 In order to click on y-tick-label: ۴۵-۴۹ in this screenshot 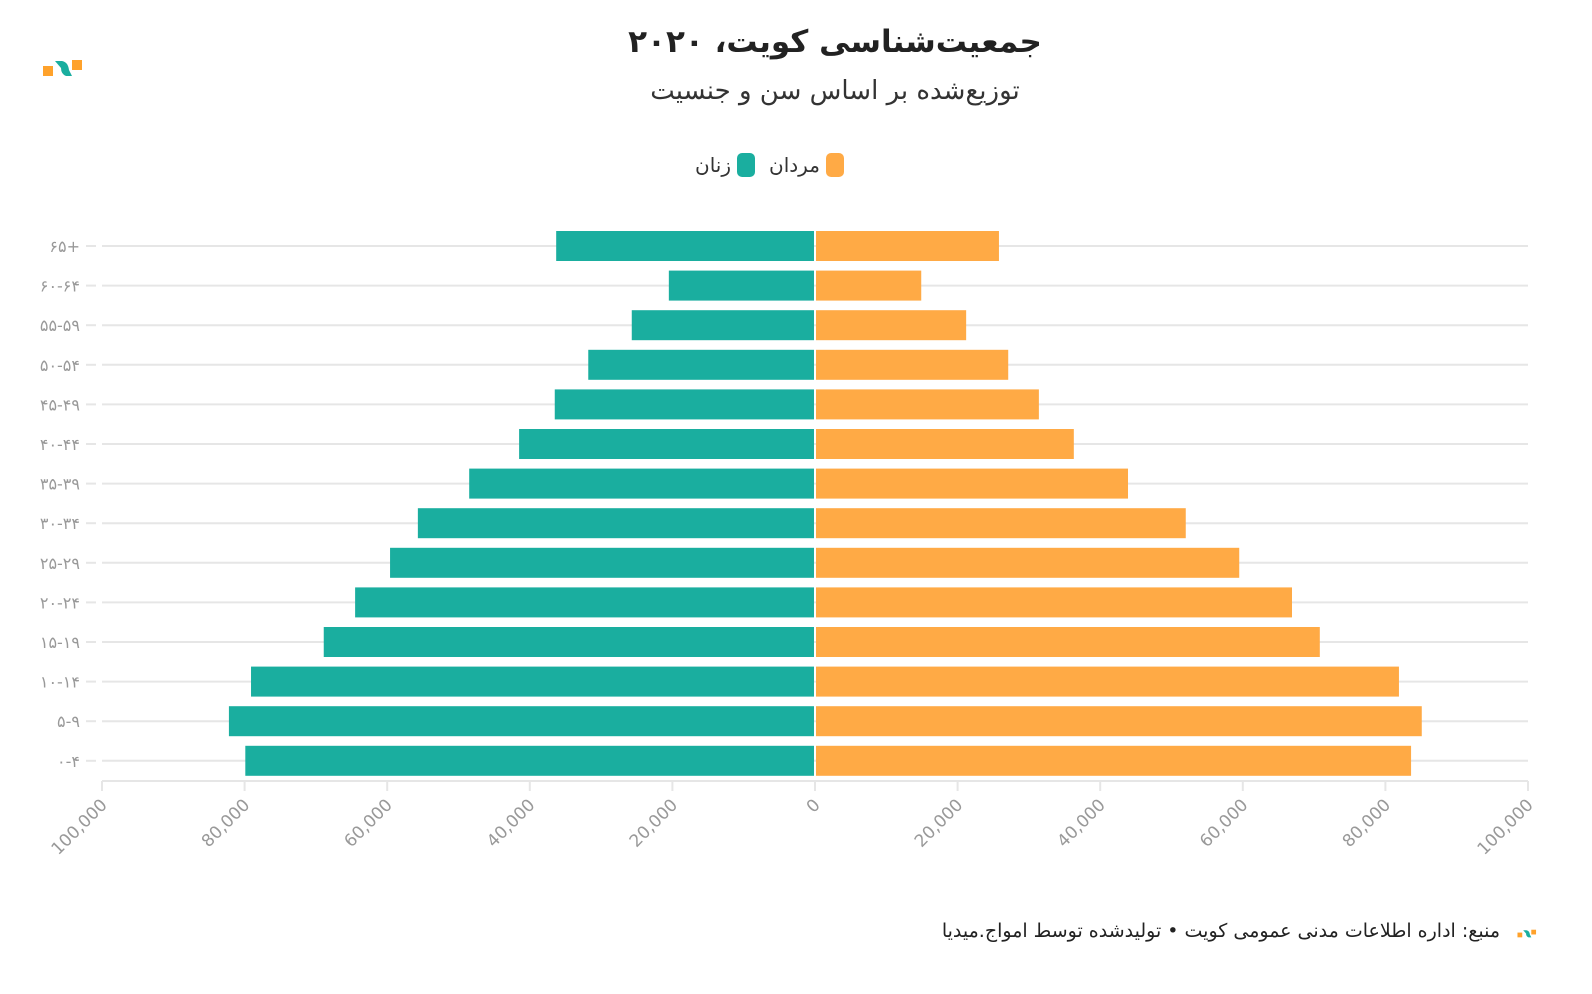, I will do `click(60, 404)`.